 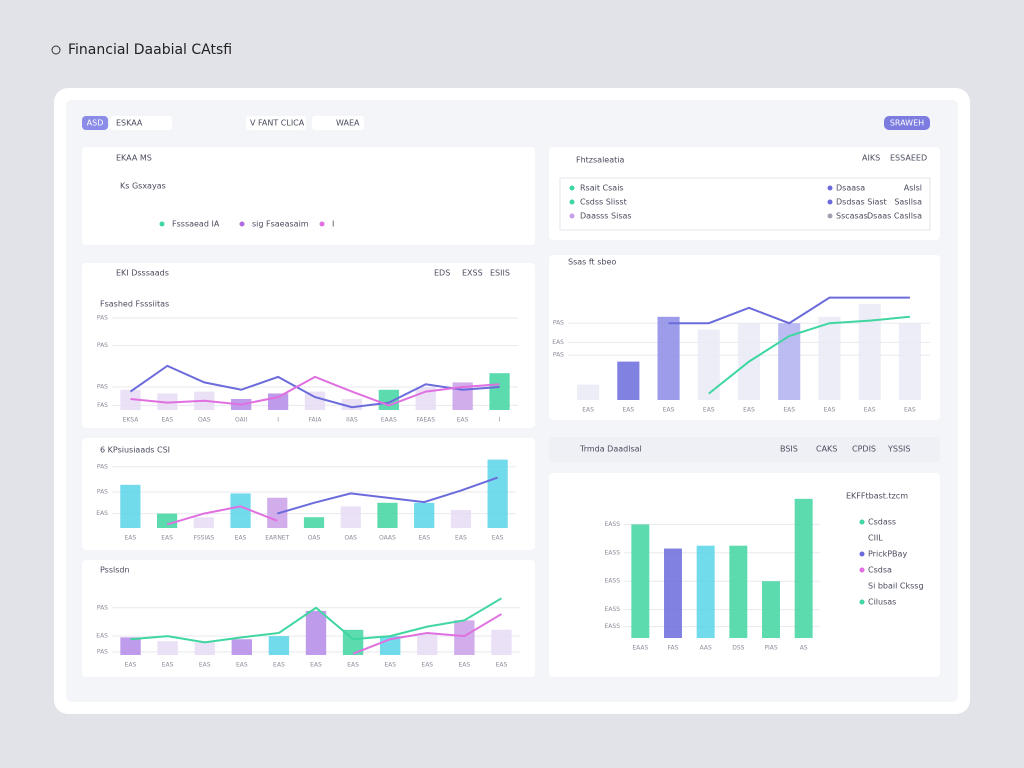 I want to click on chart-title: Psslsdn, so click(x=115, y=570).